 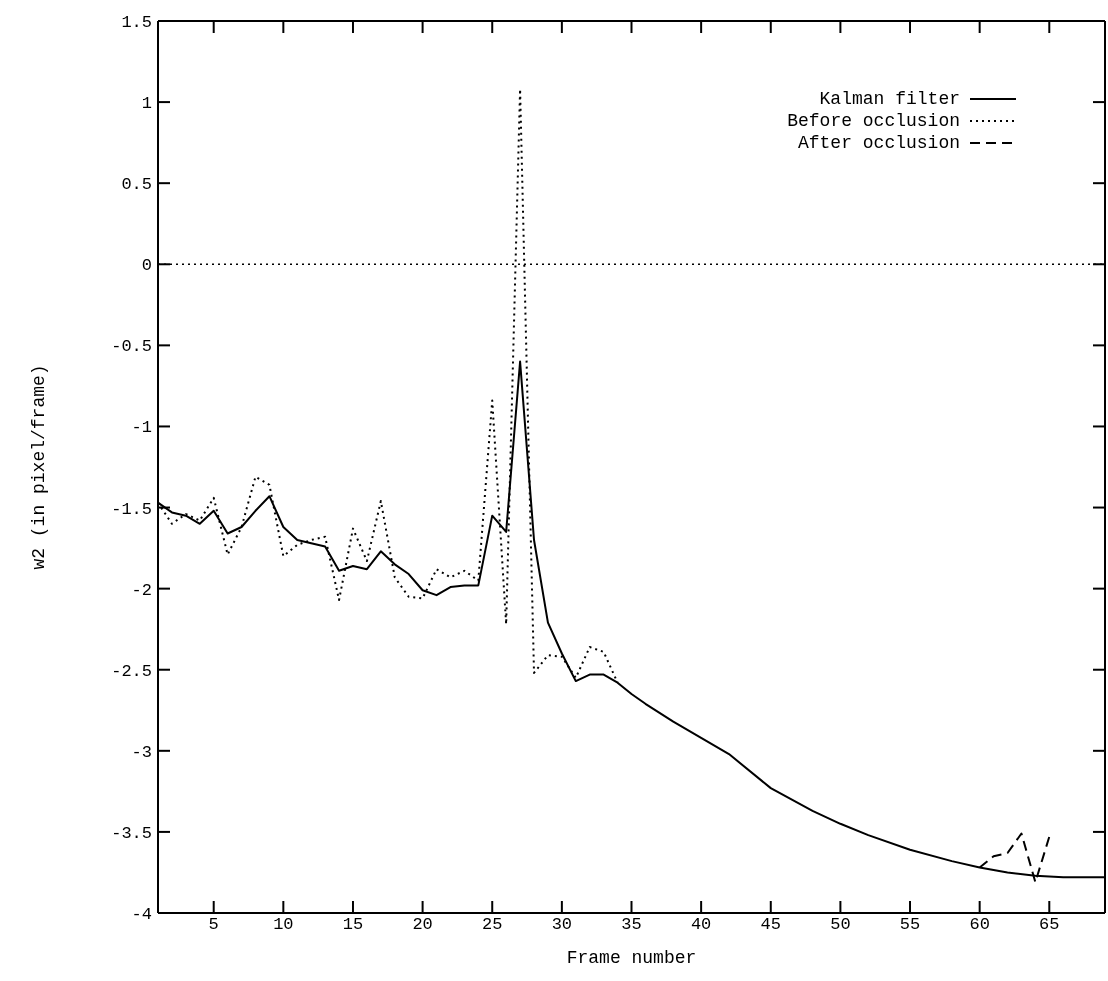 What do you see at coordinates (701, 925) in the screenshot?
I see `x-tick-label: 40` at bounding box center [701, 925].